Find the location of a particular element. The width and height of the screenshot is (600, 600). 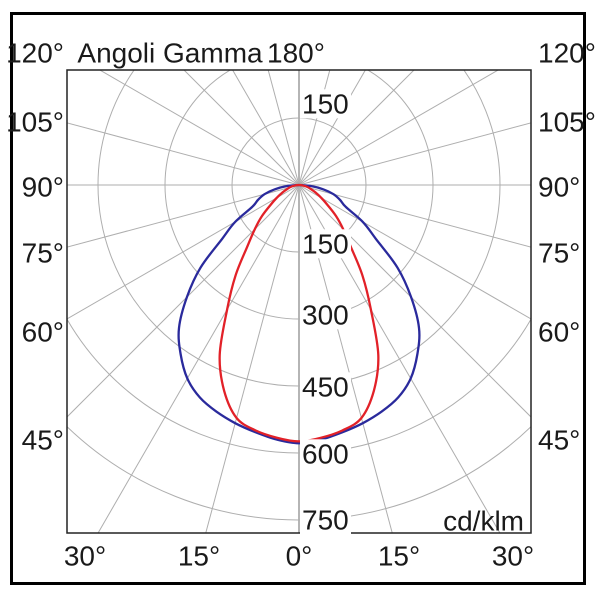

gamma-label-left: 60° is located at coordinates (42, 332).